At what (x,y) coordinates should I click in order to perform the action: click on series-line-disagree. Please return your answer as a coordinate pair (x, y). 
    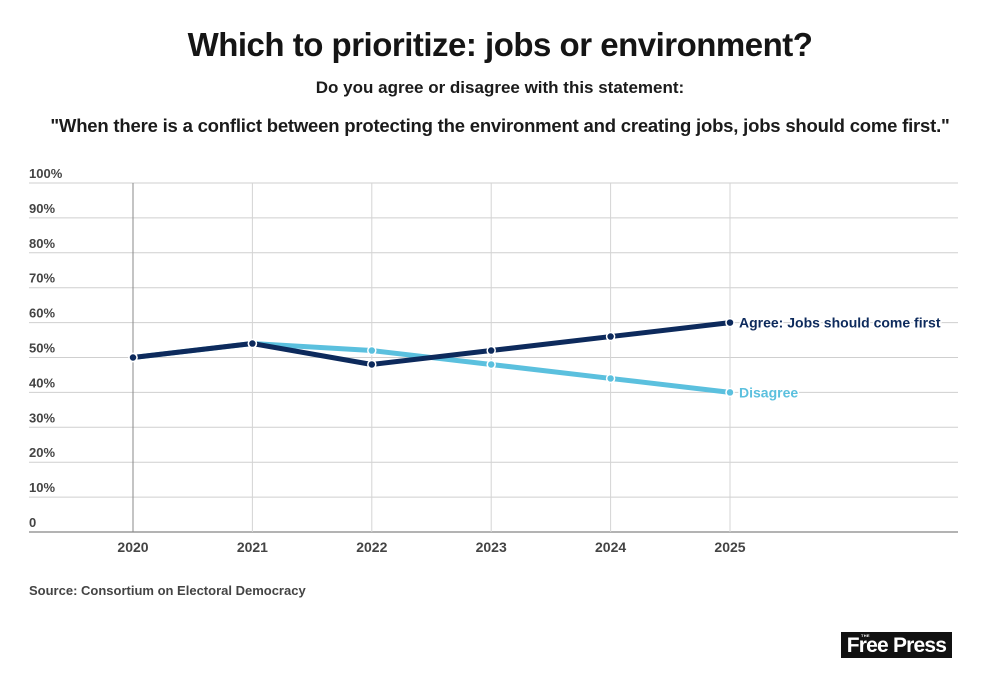
    Looking at the image, I should click on (431, 368).